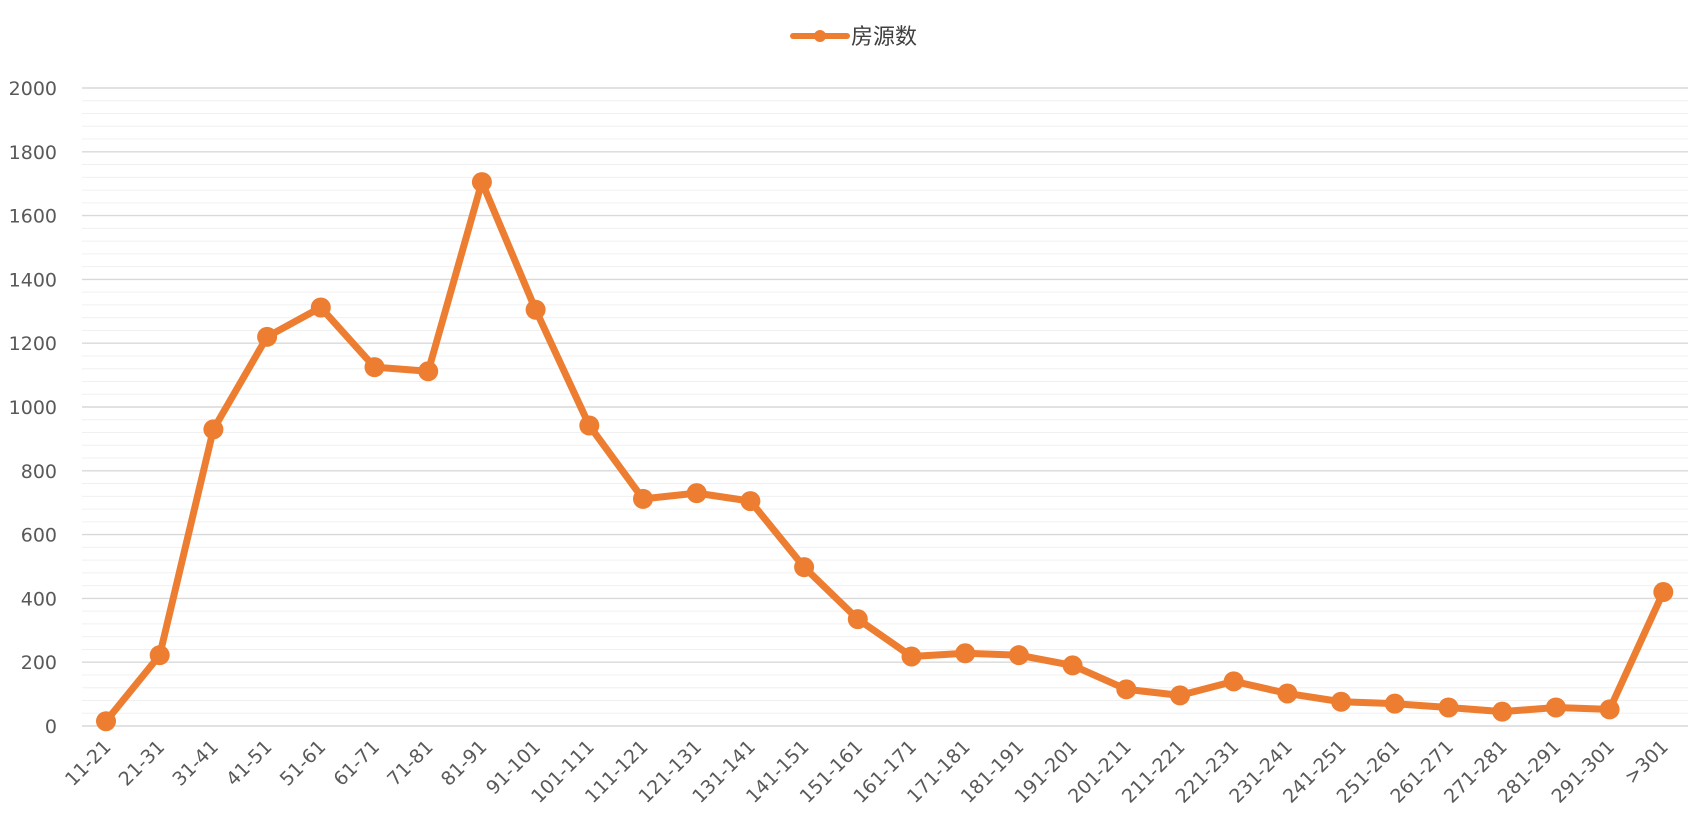 The height and width of the screenshot is (834, 1702). I want to click on y-tick-label: 1800, so click(33, 153).